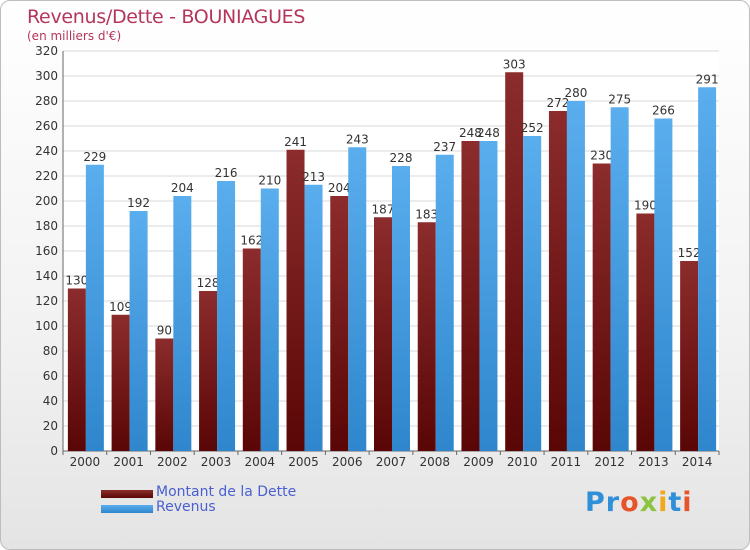  What do you see at coordinates (645, 206) in the screenshot?
I see `data-label-dette: 190` at bounding box center [645, 206].